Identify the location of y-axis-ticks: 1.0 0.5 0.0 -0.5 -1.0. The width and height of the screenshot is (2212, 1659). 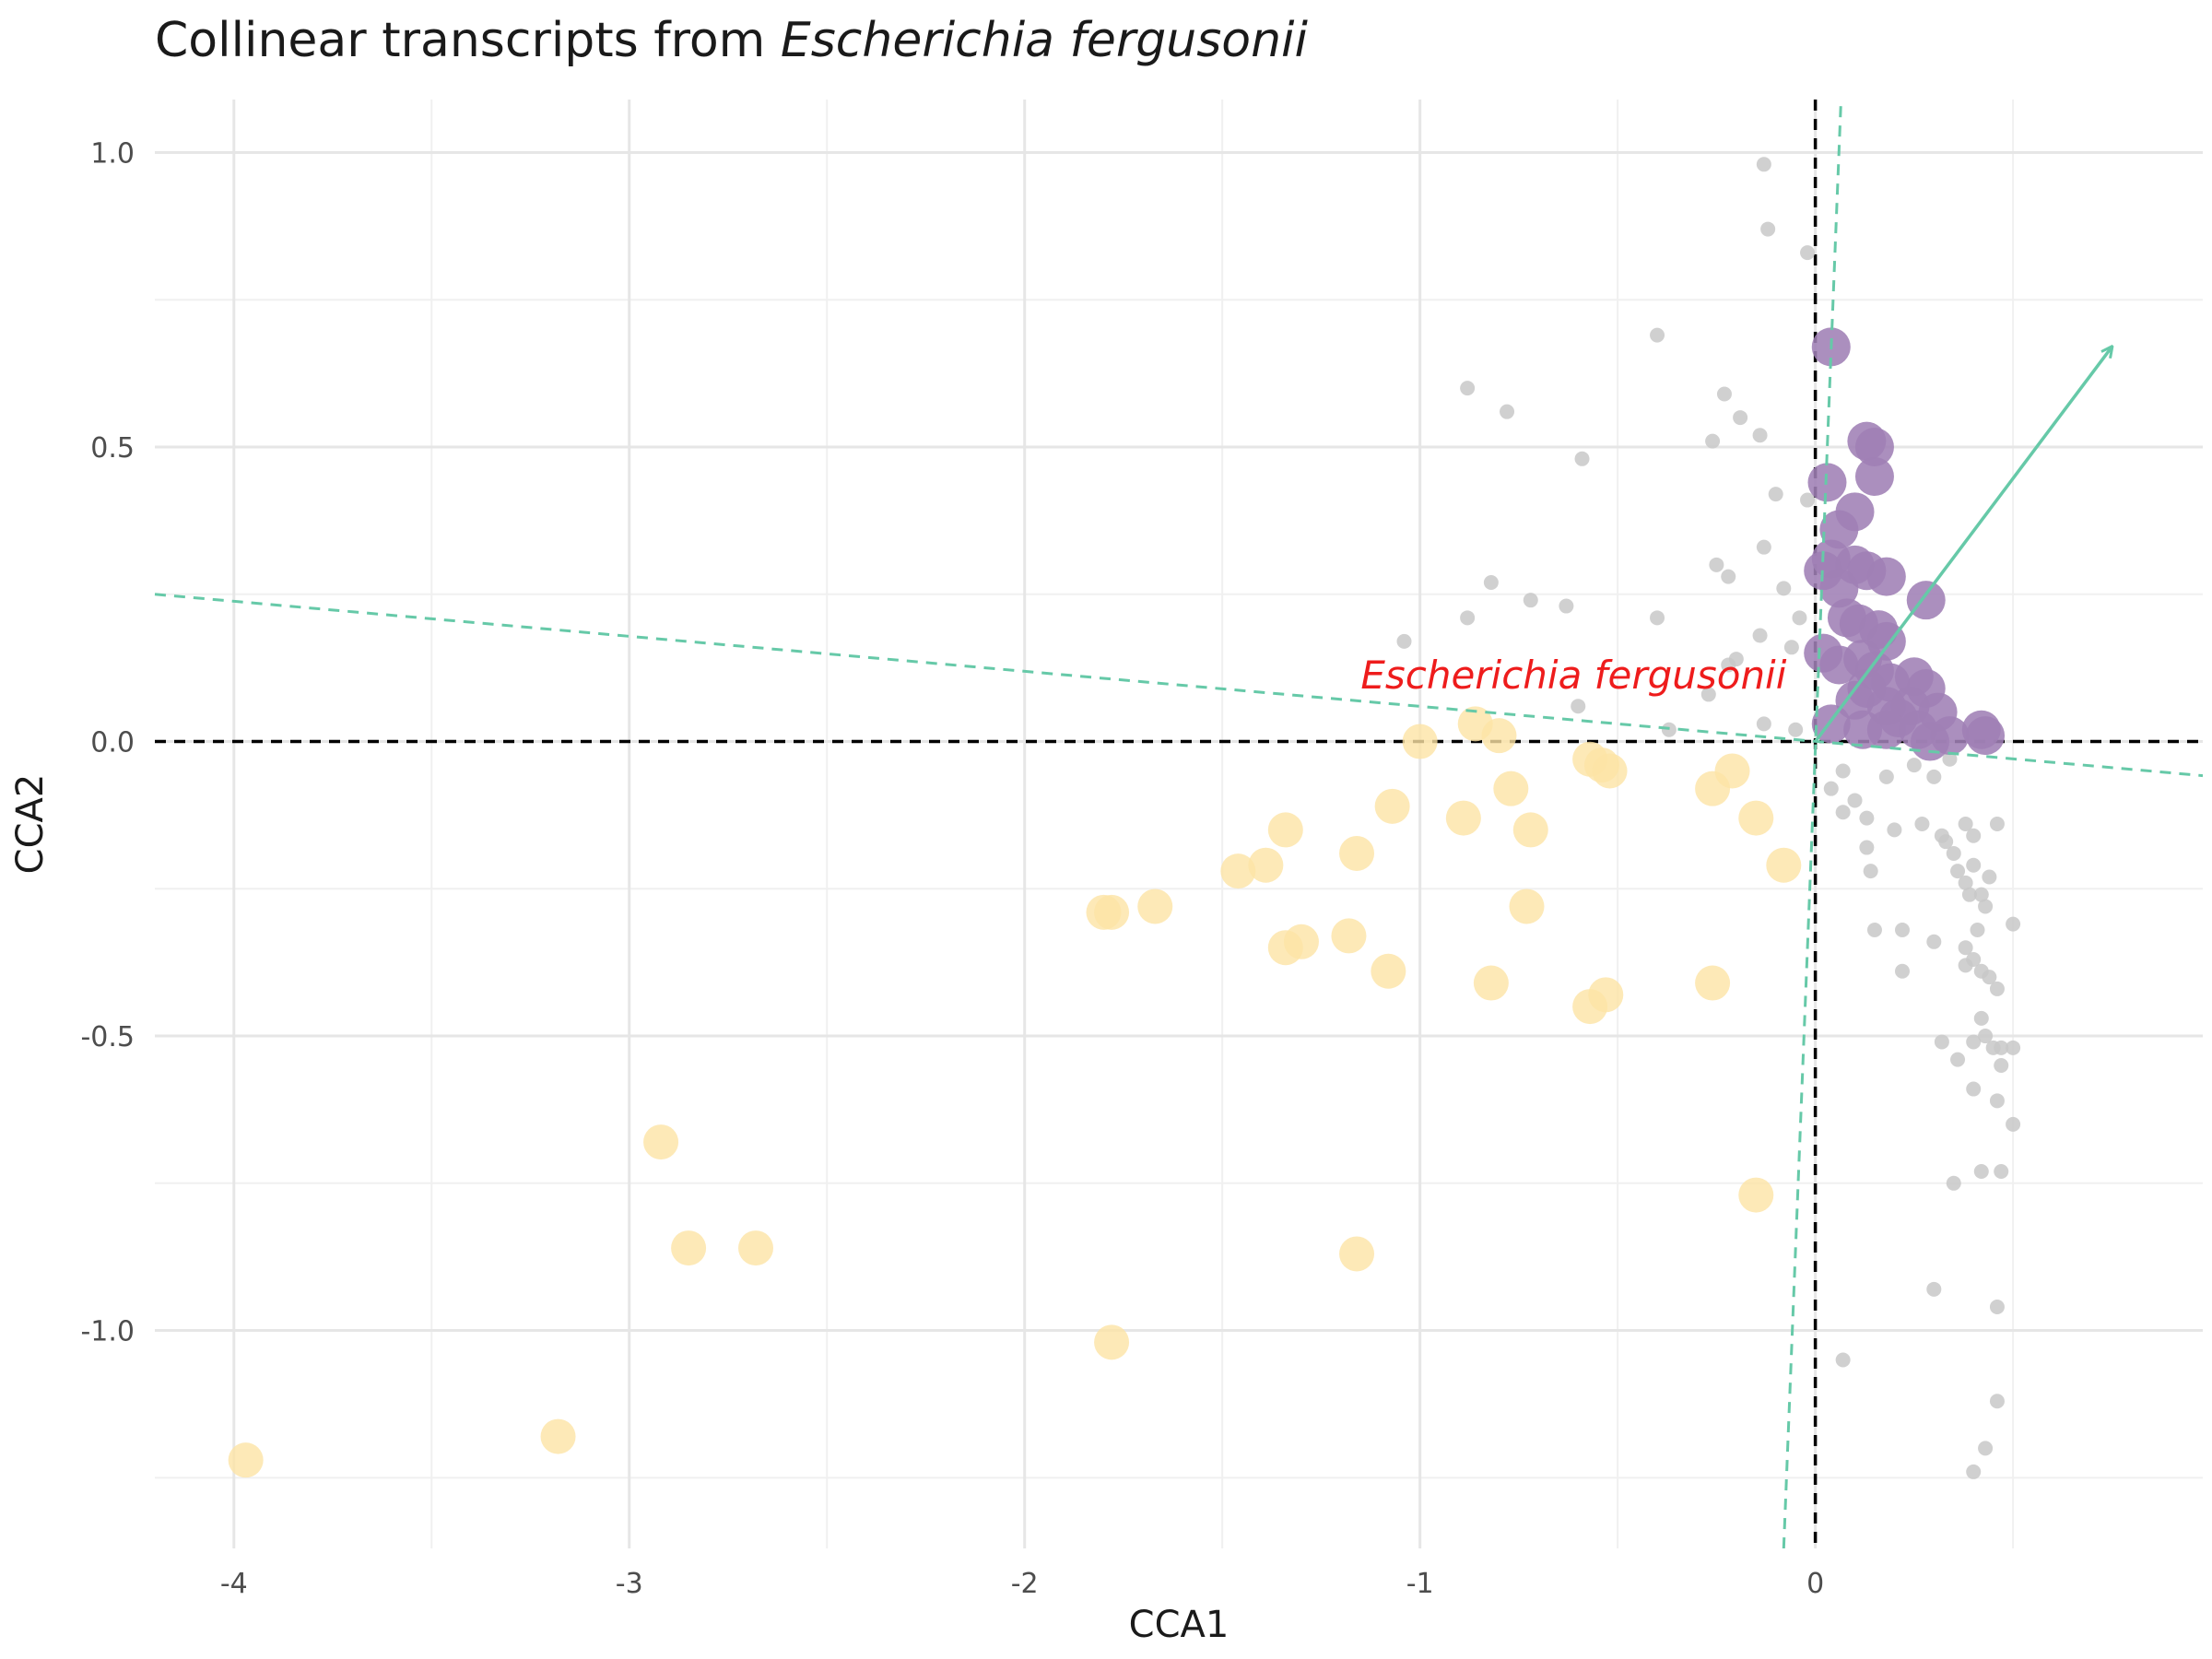
(107, 743).